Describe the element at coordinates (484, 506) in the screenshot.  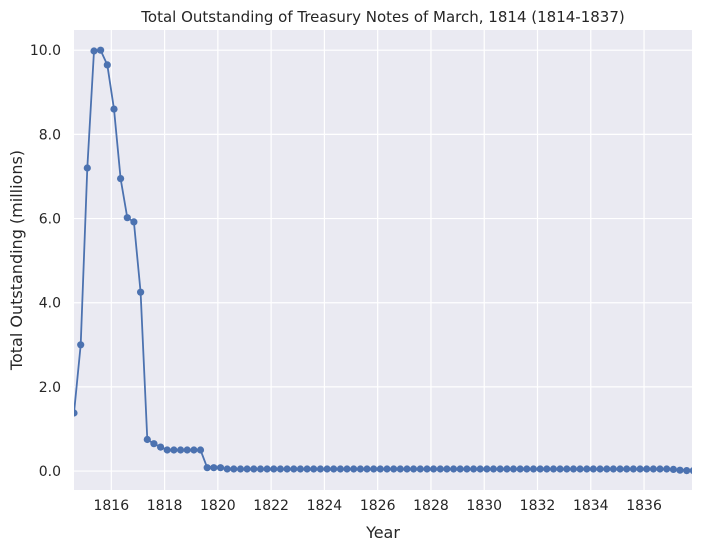
I see `x-tick-label: 1830` at that location.